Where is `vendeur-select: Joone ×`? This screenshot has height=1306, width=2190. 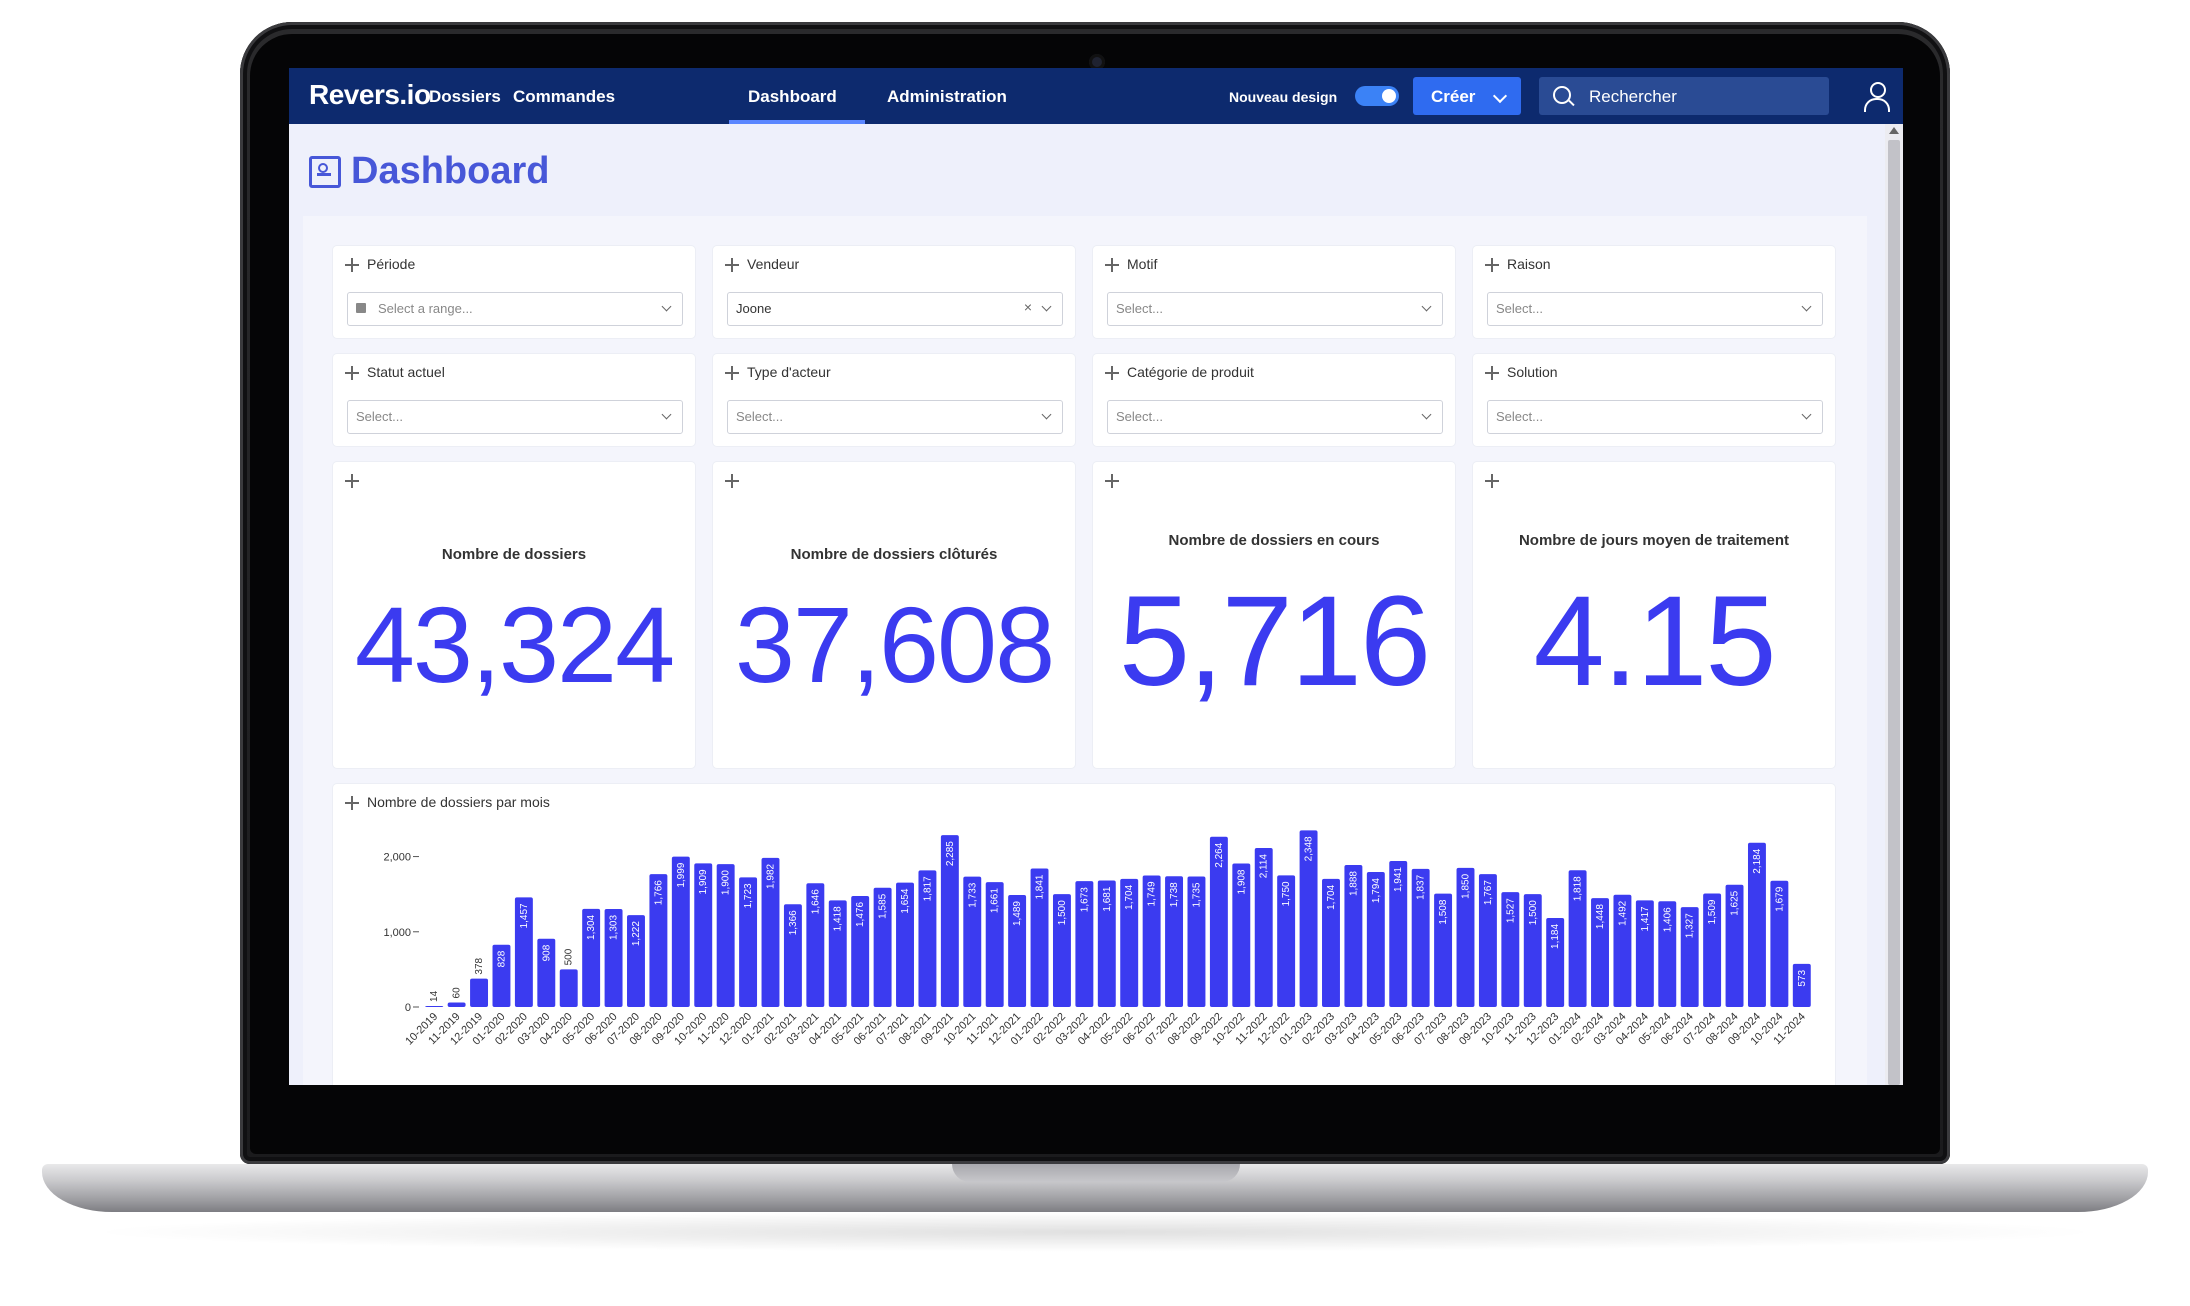 vendeur-select: Joone × is located at coordinates (895, 309).